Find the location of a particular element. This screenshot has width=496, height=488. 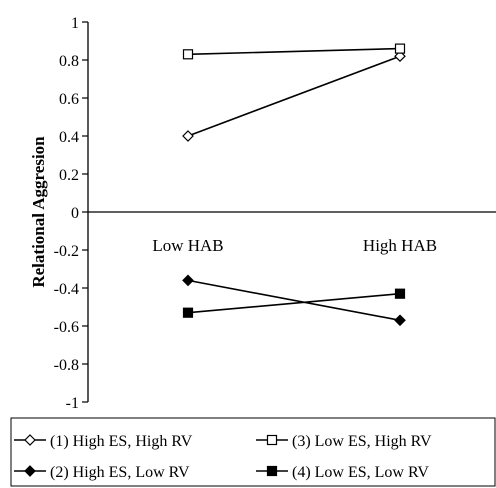

category-labels: Low HAB High HAB is located at coordinates (294, 245).